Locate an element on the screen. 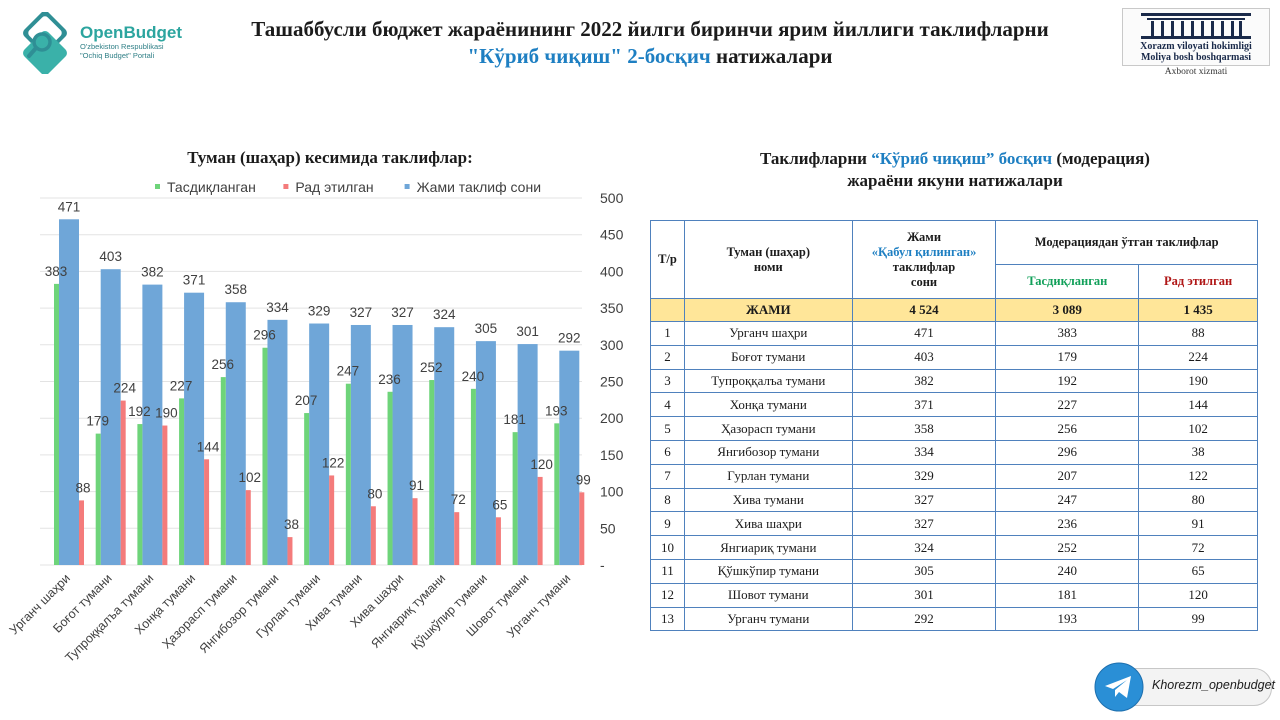  y-tick-label: 200 is located at coordinates (612, 418).